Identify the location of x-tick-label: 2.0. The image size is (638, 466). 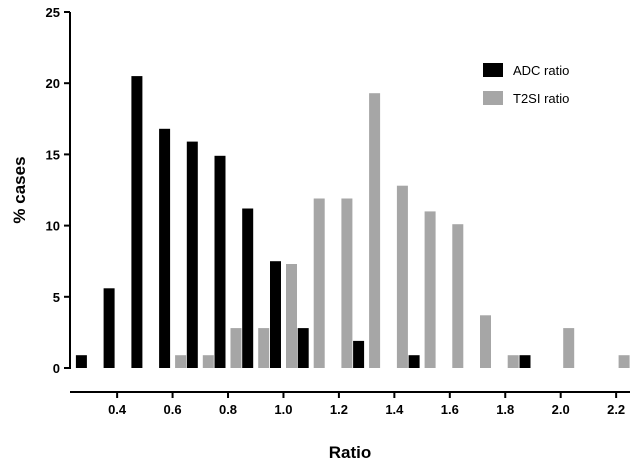
(561, 409).